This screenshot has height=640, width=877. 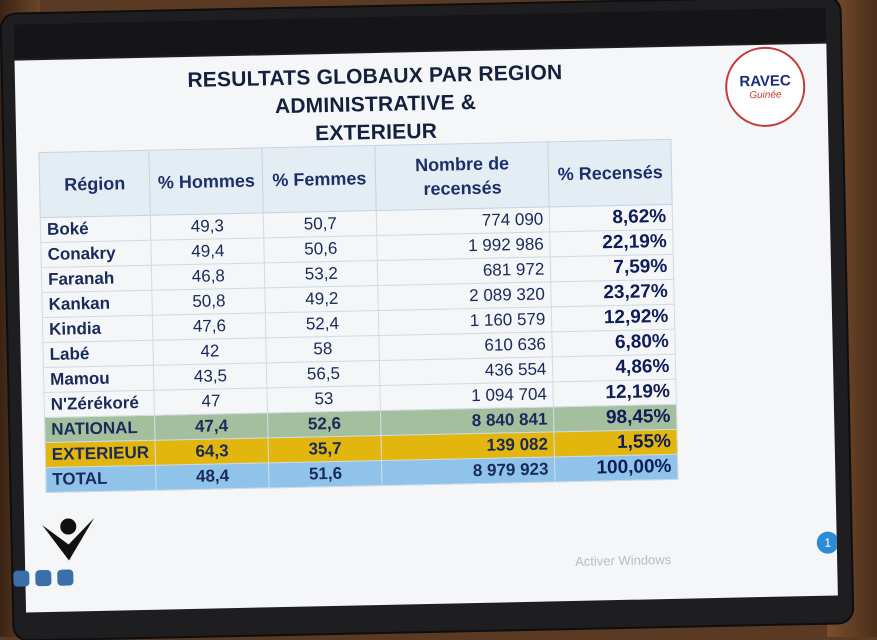 What do you see at coordinates (209, 326) in the screenshot?
I see `hommes-cell: 47,6` at bounding box center [209, 326].